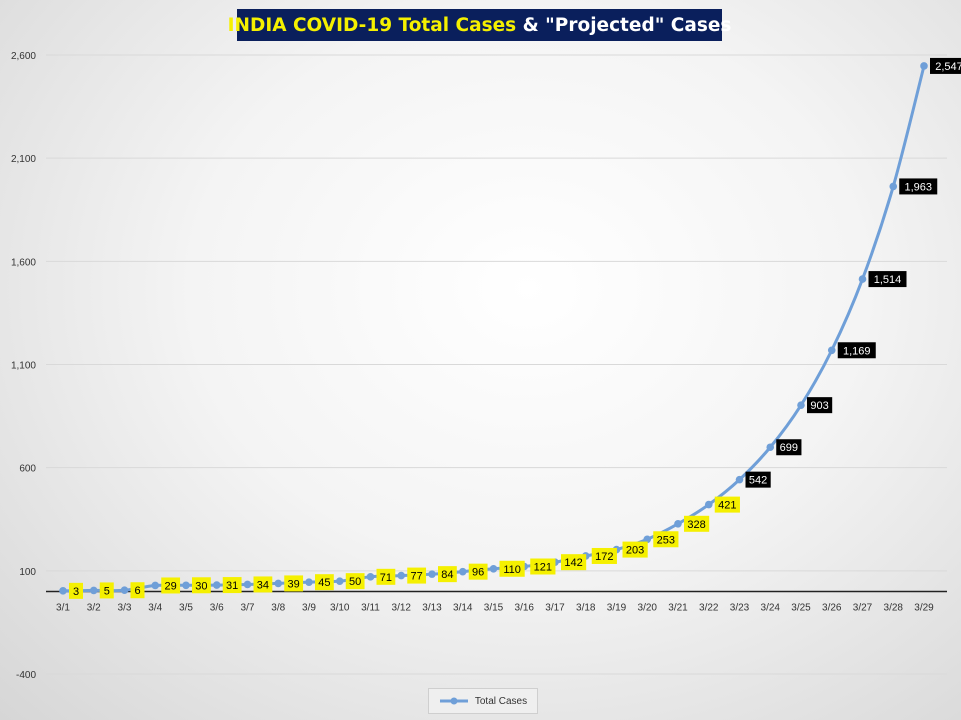 Image resolution: width=961 pixels, height=720 pixels. I want to click on data-label: 421, so click(727, 504).